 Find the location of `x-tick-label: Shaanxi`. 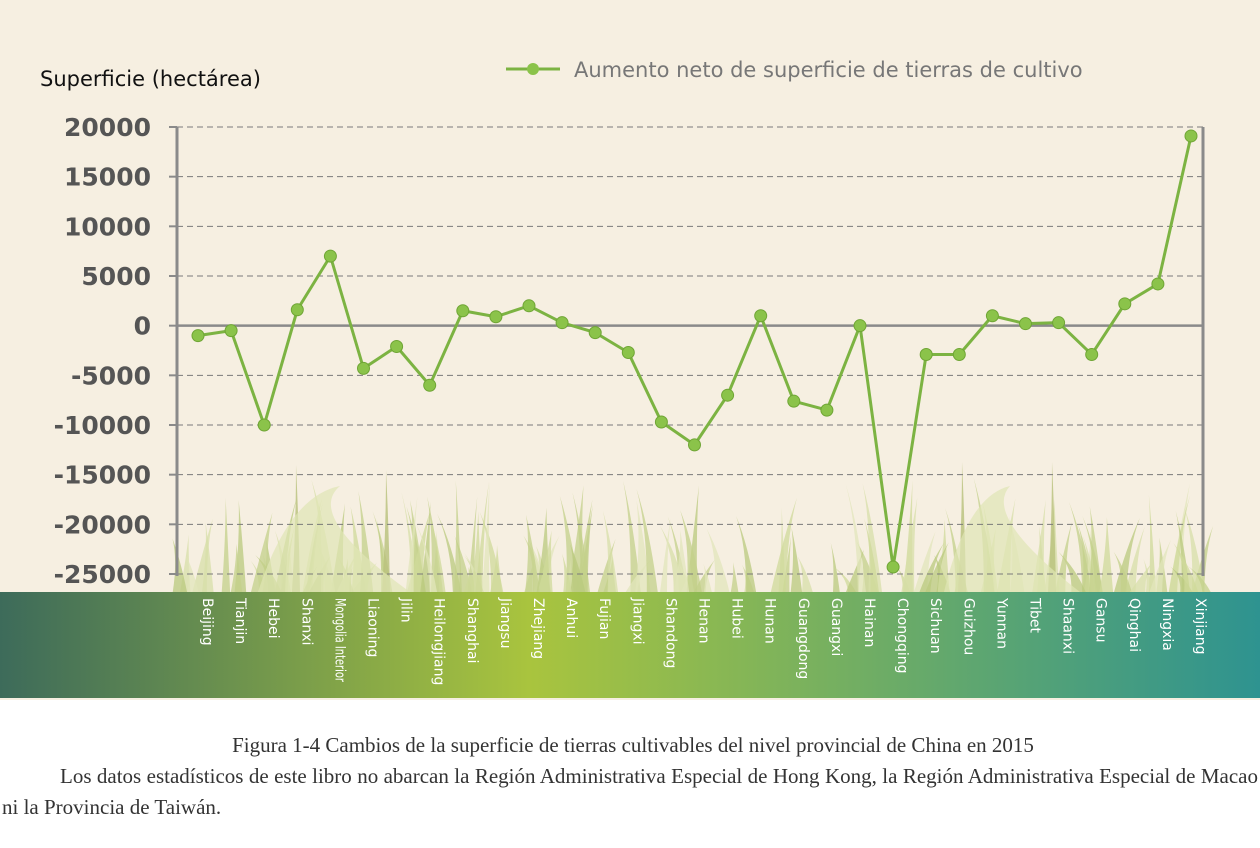

x-tick-label: Shaanxi is located at coordinates (1068, 626).